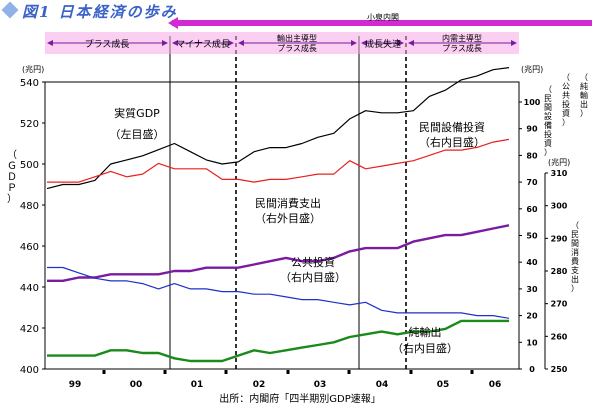  I want to click on right-outer-axis-label-char: （, so click(575, 225).